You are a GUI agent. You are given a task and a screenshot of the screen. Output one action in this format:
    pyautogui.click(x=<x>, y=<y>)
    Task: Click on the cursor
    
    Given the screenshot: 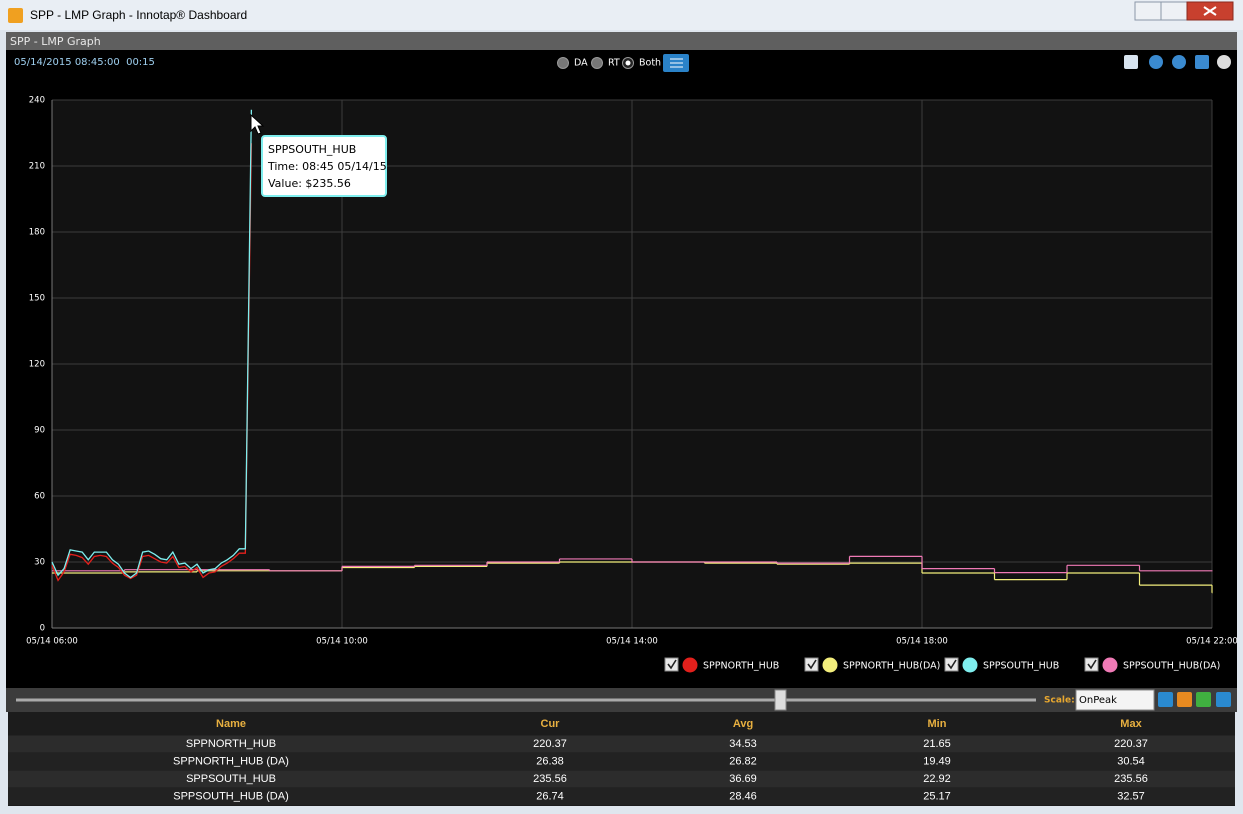 What is the action you would take?
    pyautogui.click(x=257, y=124)
    